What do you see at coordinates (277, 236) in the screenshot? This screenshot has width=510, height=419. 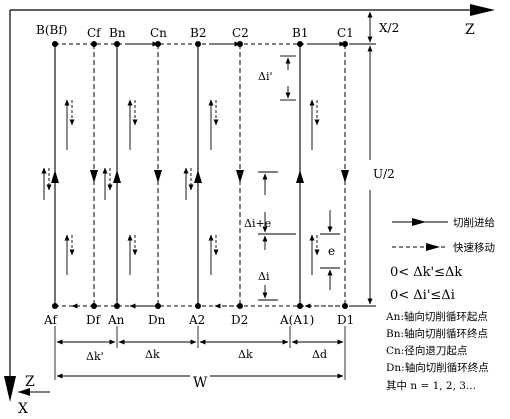 I see `di-plus-e-dimension` at bounding box center [277, 236].